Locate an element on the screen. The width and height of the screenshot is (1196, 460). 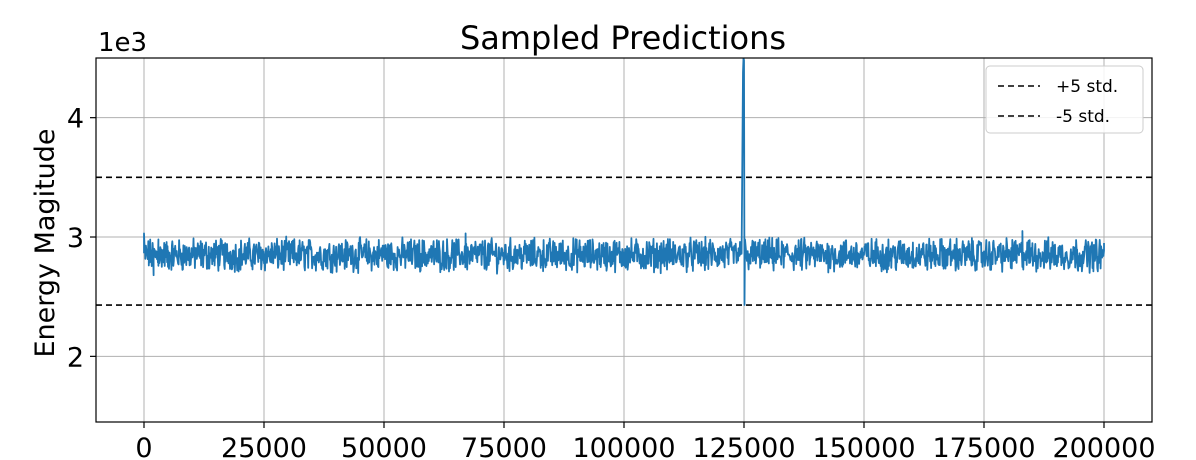
y-offset-label: 1e3 is located at coordinates (122, 43).